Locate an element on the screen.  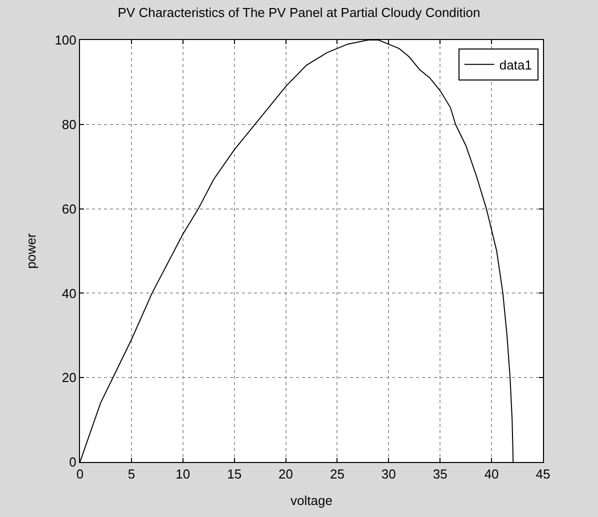
x-axis-title: voltage is located at coordinates (311, 500).